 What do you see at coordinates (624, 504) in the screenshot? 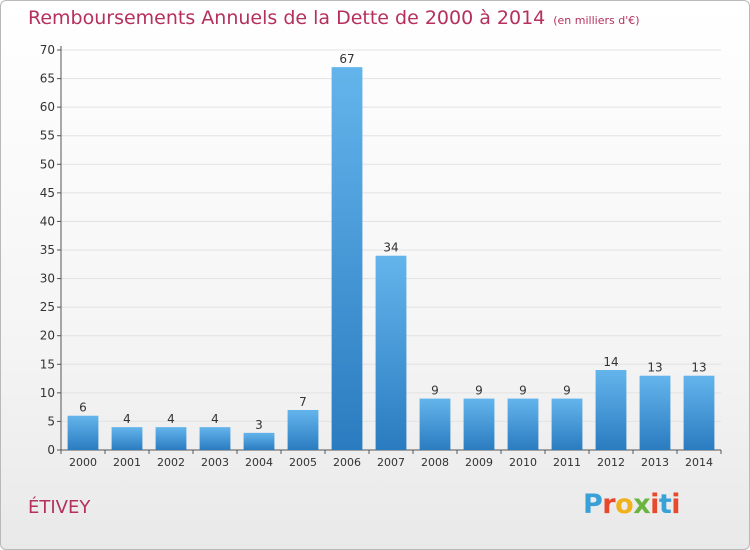
I see `logo-letter: o` at bounding box center [624, 504].